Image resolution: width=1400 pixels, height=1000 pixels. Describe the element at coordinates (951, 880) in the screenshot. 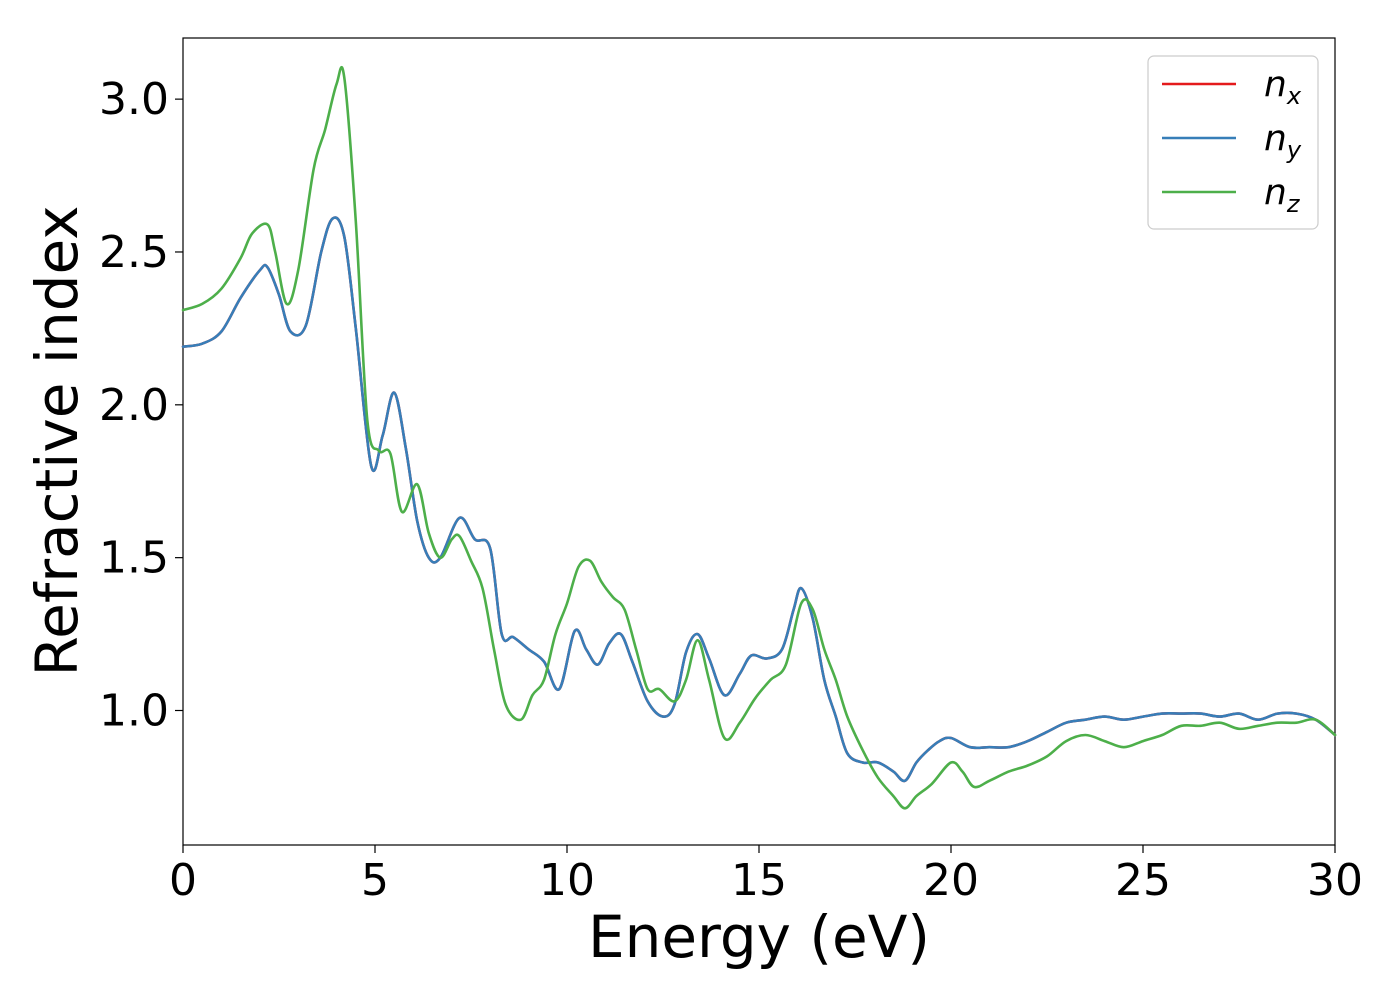

I see `x-tick-label: 20` at that location.